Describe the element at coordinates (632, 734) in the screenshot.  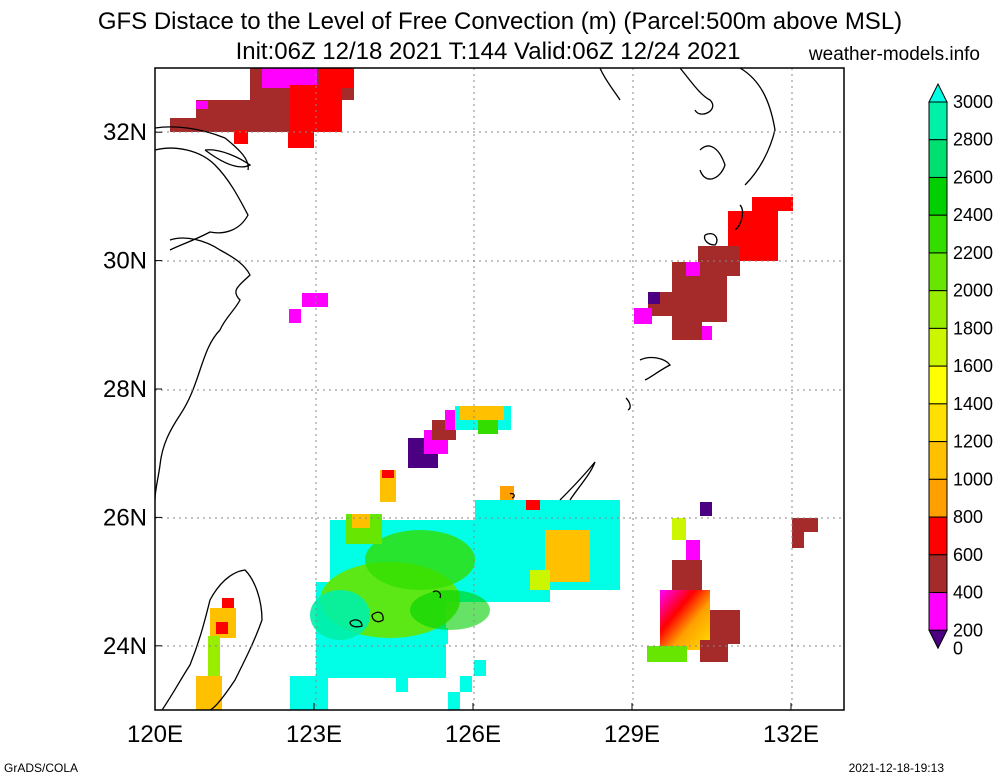
I see `lon-tick-label: 129E` at that location.